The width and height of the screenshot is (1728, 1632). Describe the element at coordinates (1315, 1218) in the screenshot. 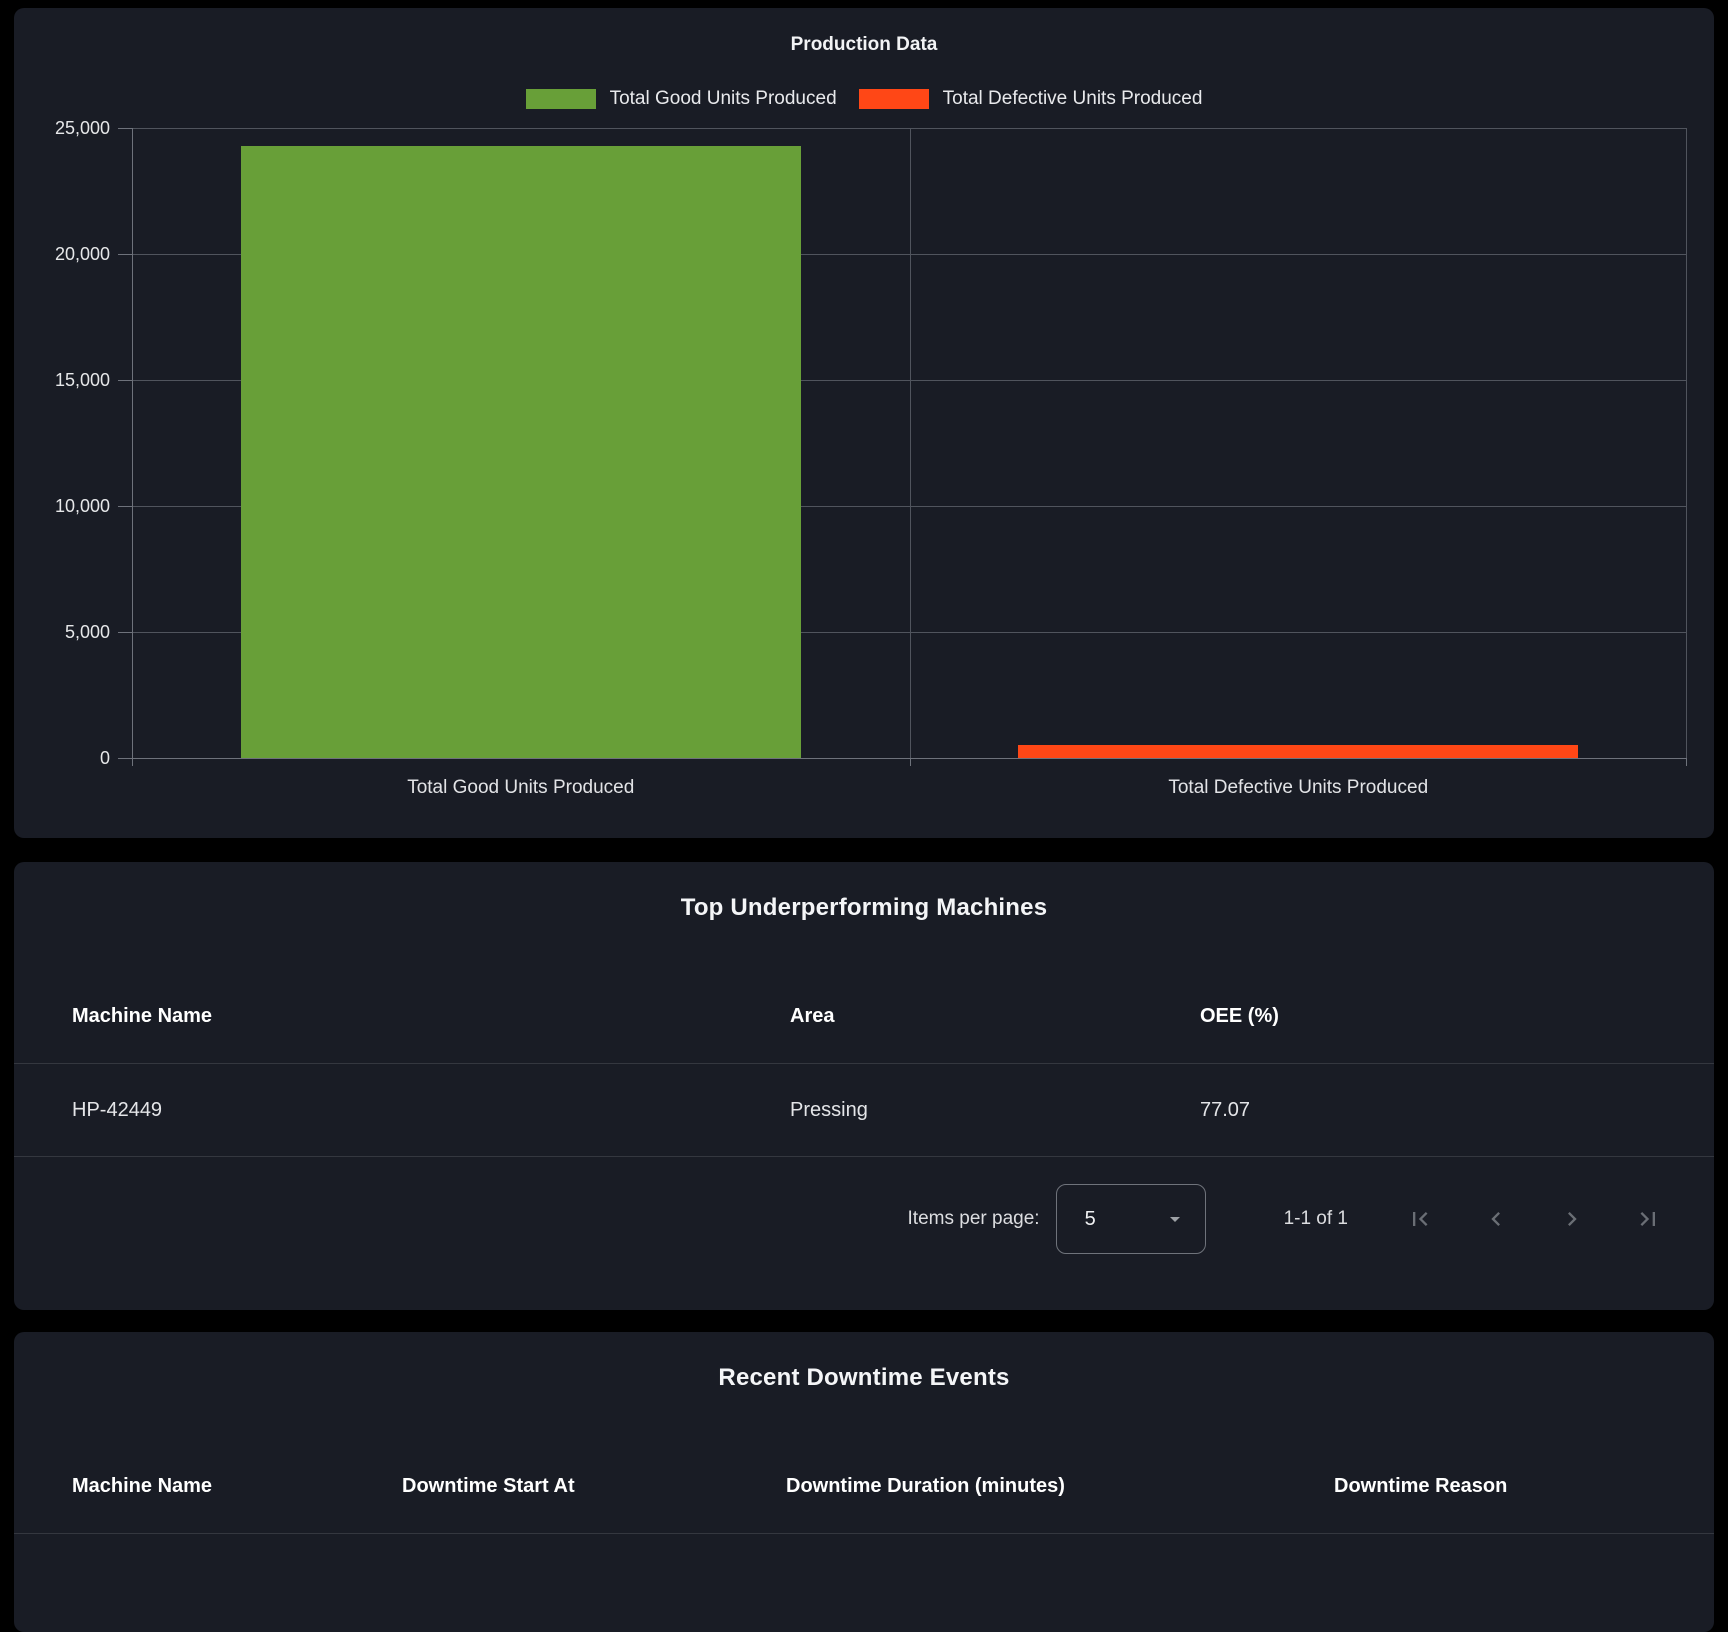

I see `paginator-range-label: 1-1 of 1` at that location.